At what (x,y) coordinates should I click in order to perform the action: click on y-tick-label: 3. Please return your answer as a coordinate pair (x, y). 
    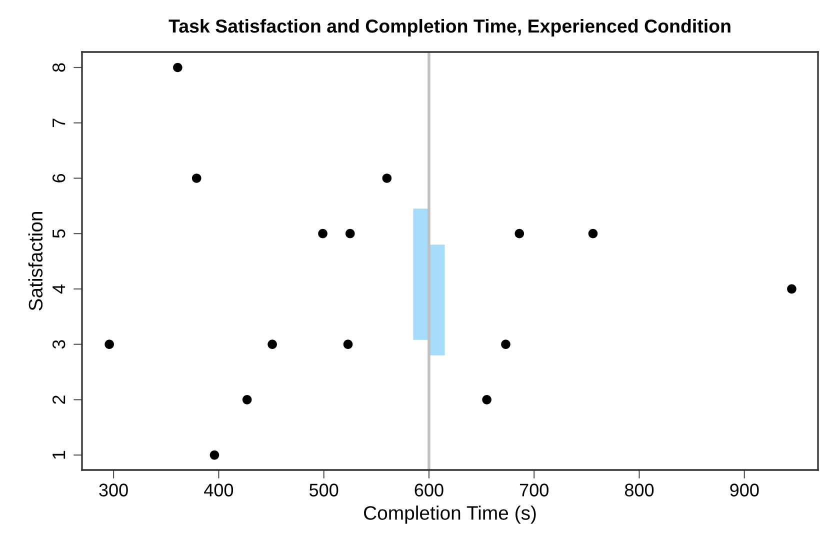
    Looking at the image, I should click on (59, 344).